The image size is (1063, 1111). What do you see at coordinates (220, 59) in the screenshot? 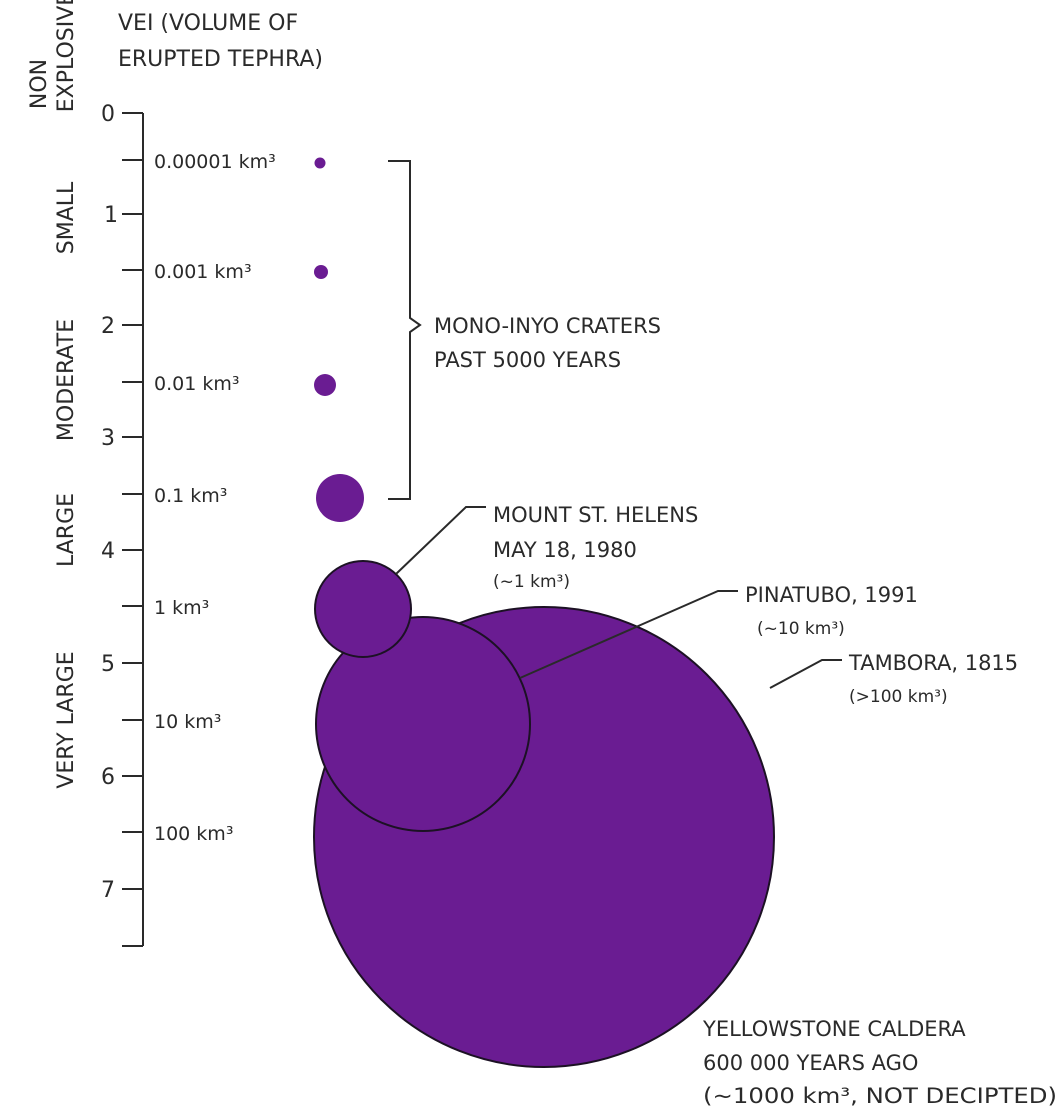
I see `heading-line-2: ERUPTED TEPHRA)` at bounding box center [220, 59].